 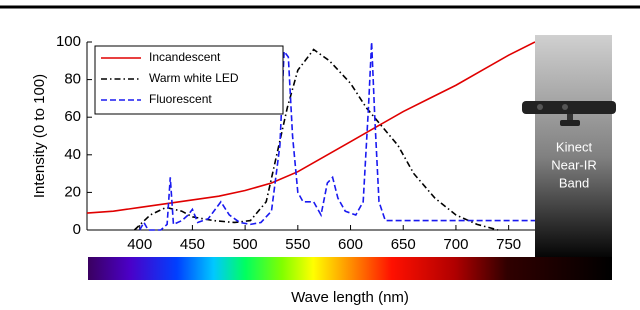 I want to click on x-tick-label: 400, so click(x=139, y=244).